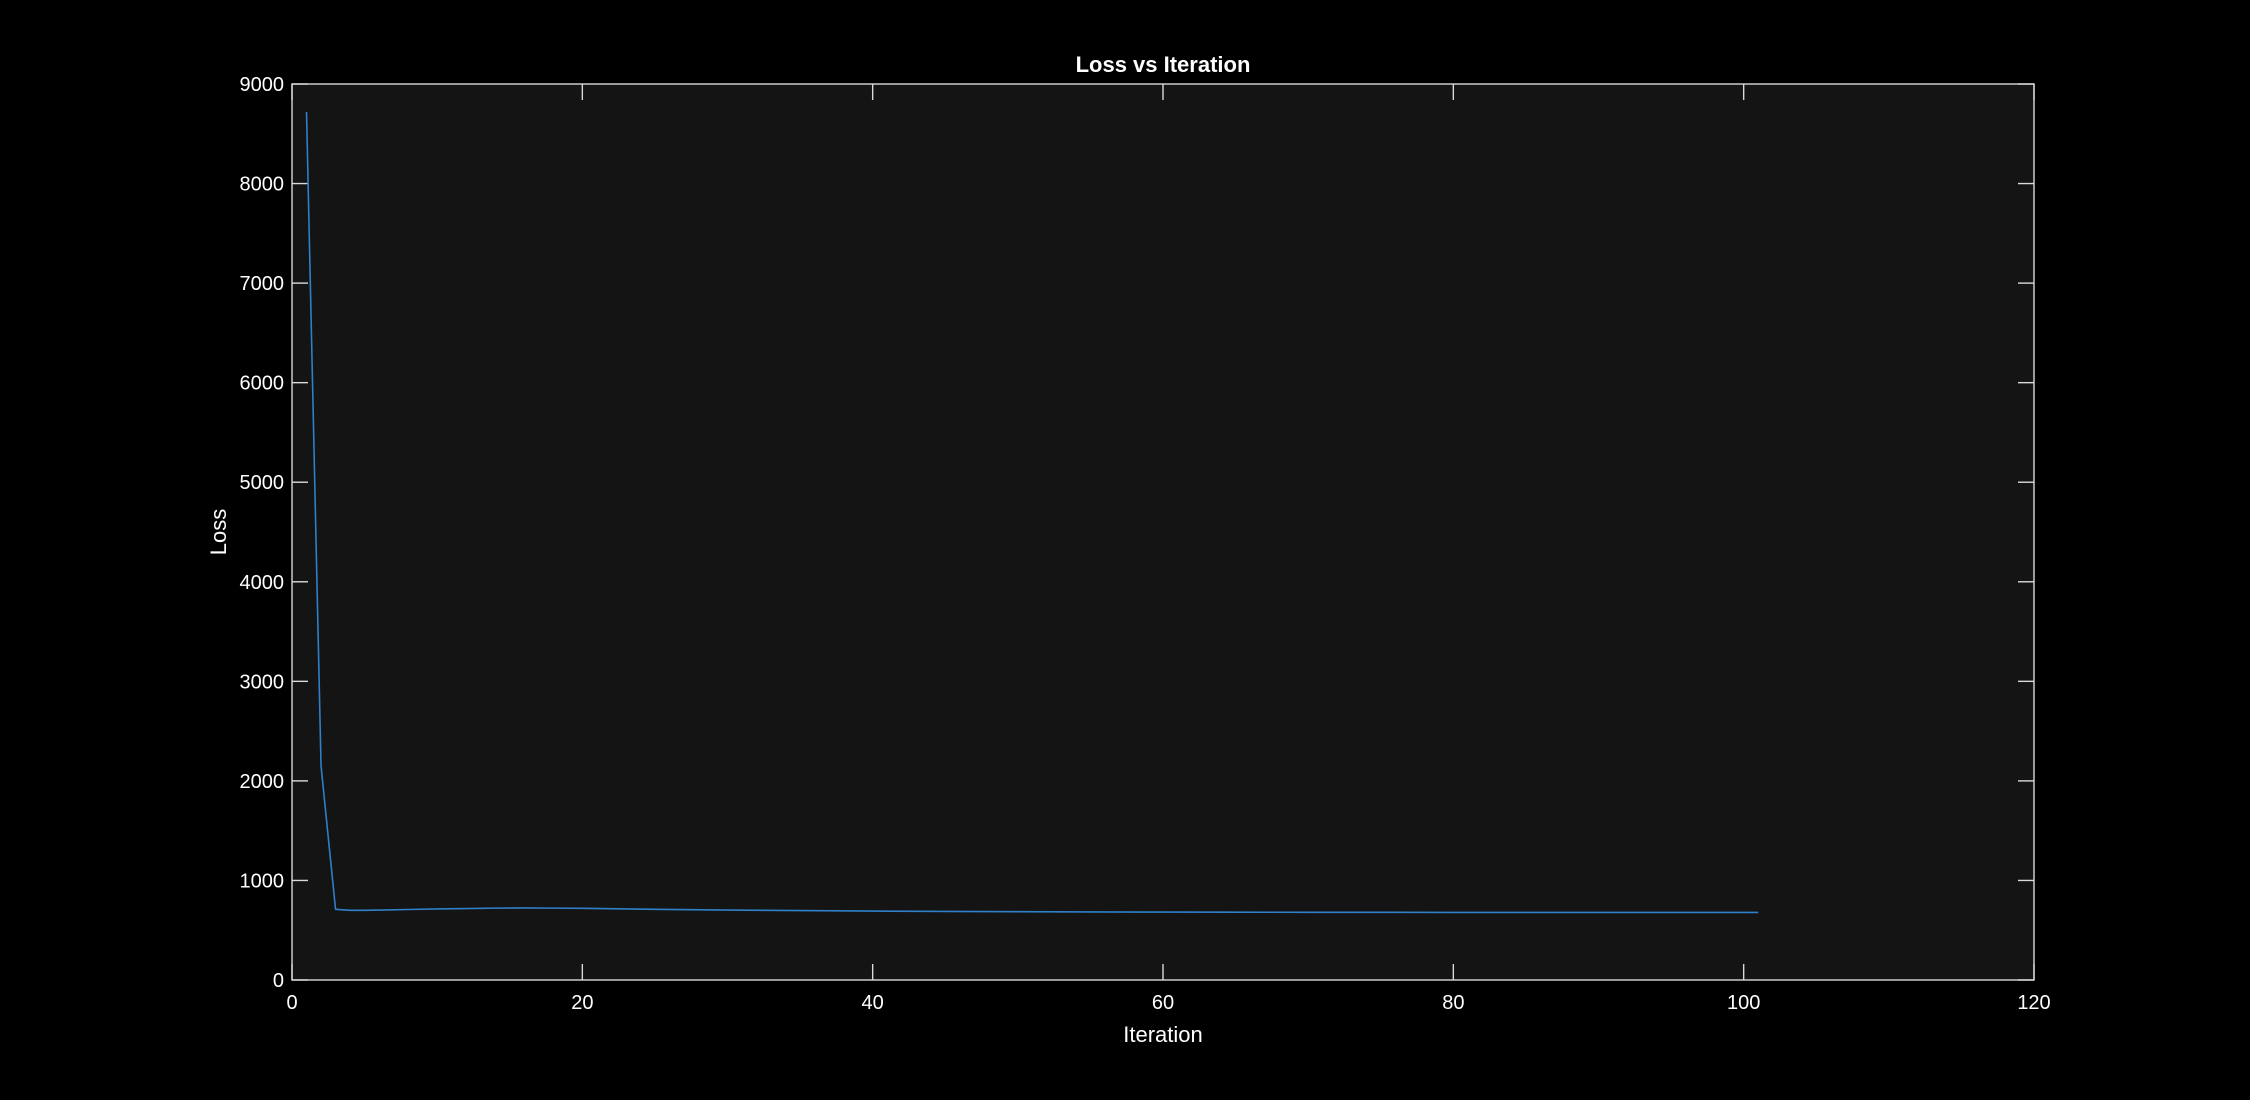 The height and width of the screenshot is (1100, 2250). I want to click on y-tick-label: 6000, so click(262, 384).